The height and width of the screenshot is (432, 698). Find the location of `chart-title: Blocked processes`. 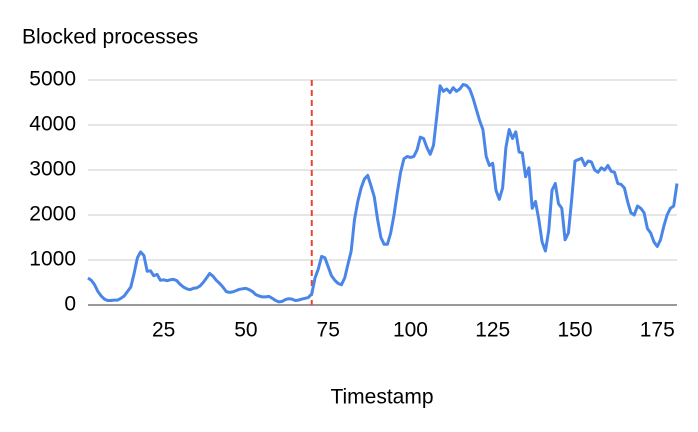

chart-title: Blocked processes is located at coordinates (110, 37).